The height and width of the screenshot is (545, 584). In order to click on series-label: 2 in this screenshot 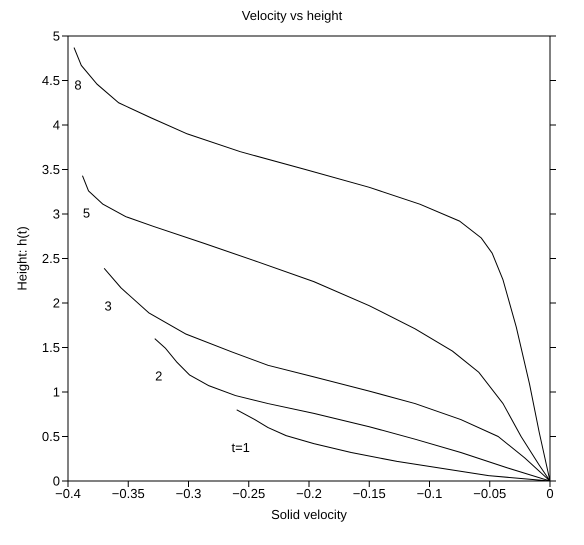, I will do `click(158, 376)`.